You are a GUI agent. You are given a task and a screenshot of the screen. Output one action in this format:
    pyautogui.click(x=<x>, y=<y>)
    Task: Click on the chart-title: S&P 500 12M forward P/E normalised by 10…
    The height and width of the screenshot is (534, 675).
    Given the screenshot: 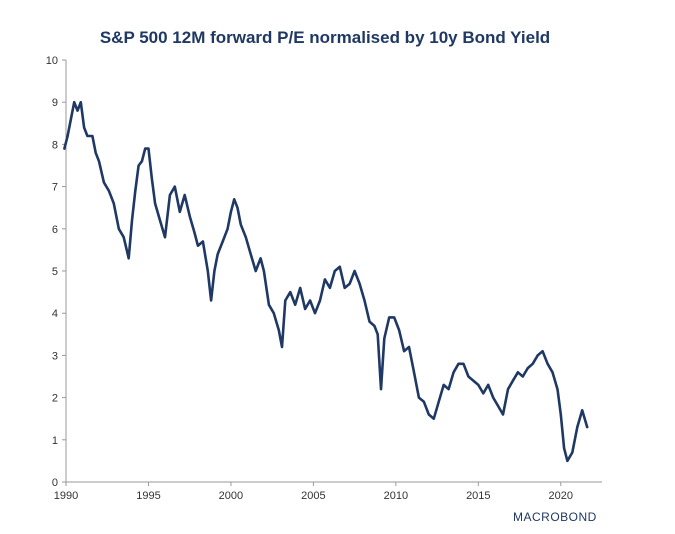 What is the action you would take?
    pyautogui.click(x=325, y=37)
    